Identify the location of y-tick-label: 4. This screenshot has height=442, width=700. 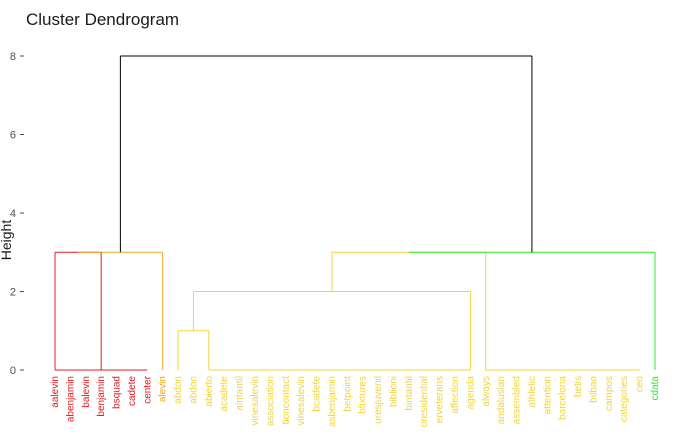
(13, 214).